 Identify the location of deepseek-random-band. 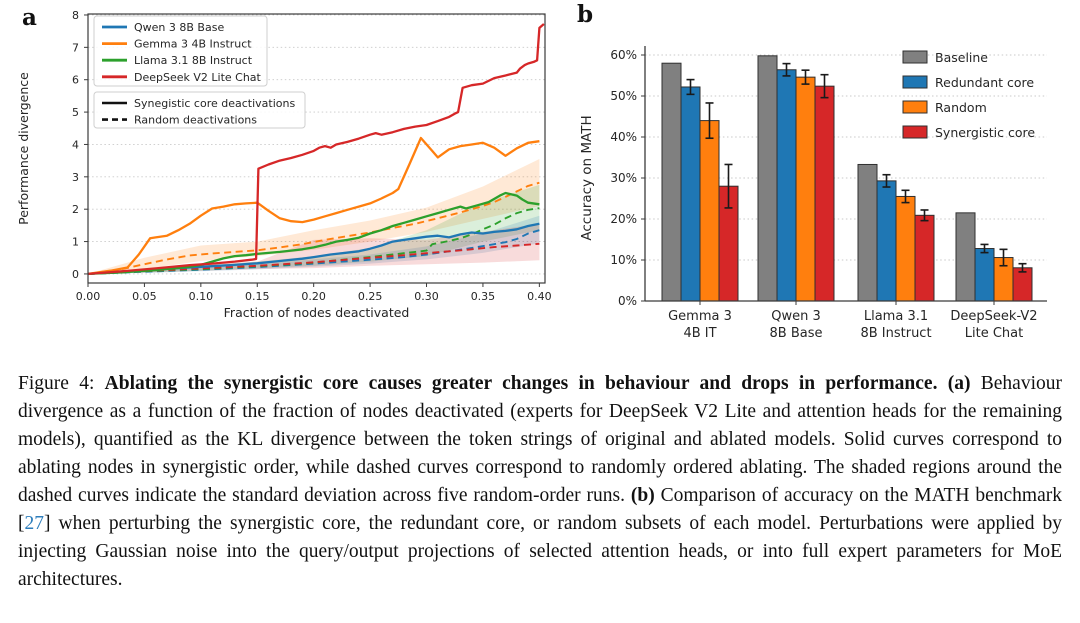
(314, 248).